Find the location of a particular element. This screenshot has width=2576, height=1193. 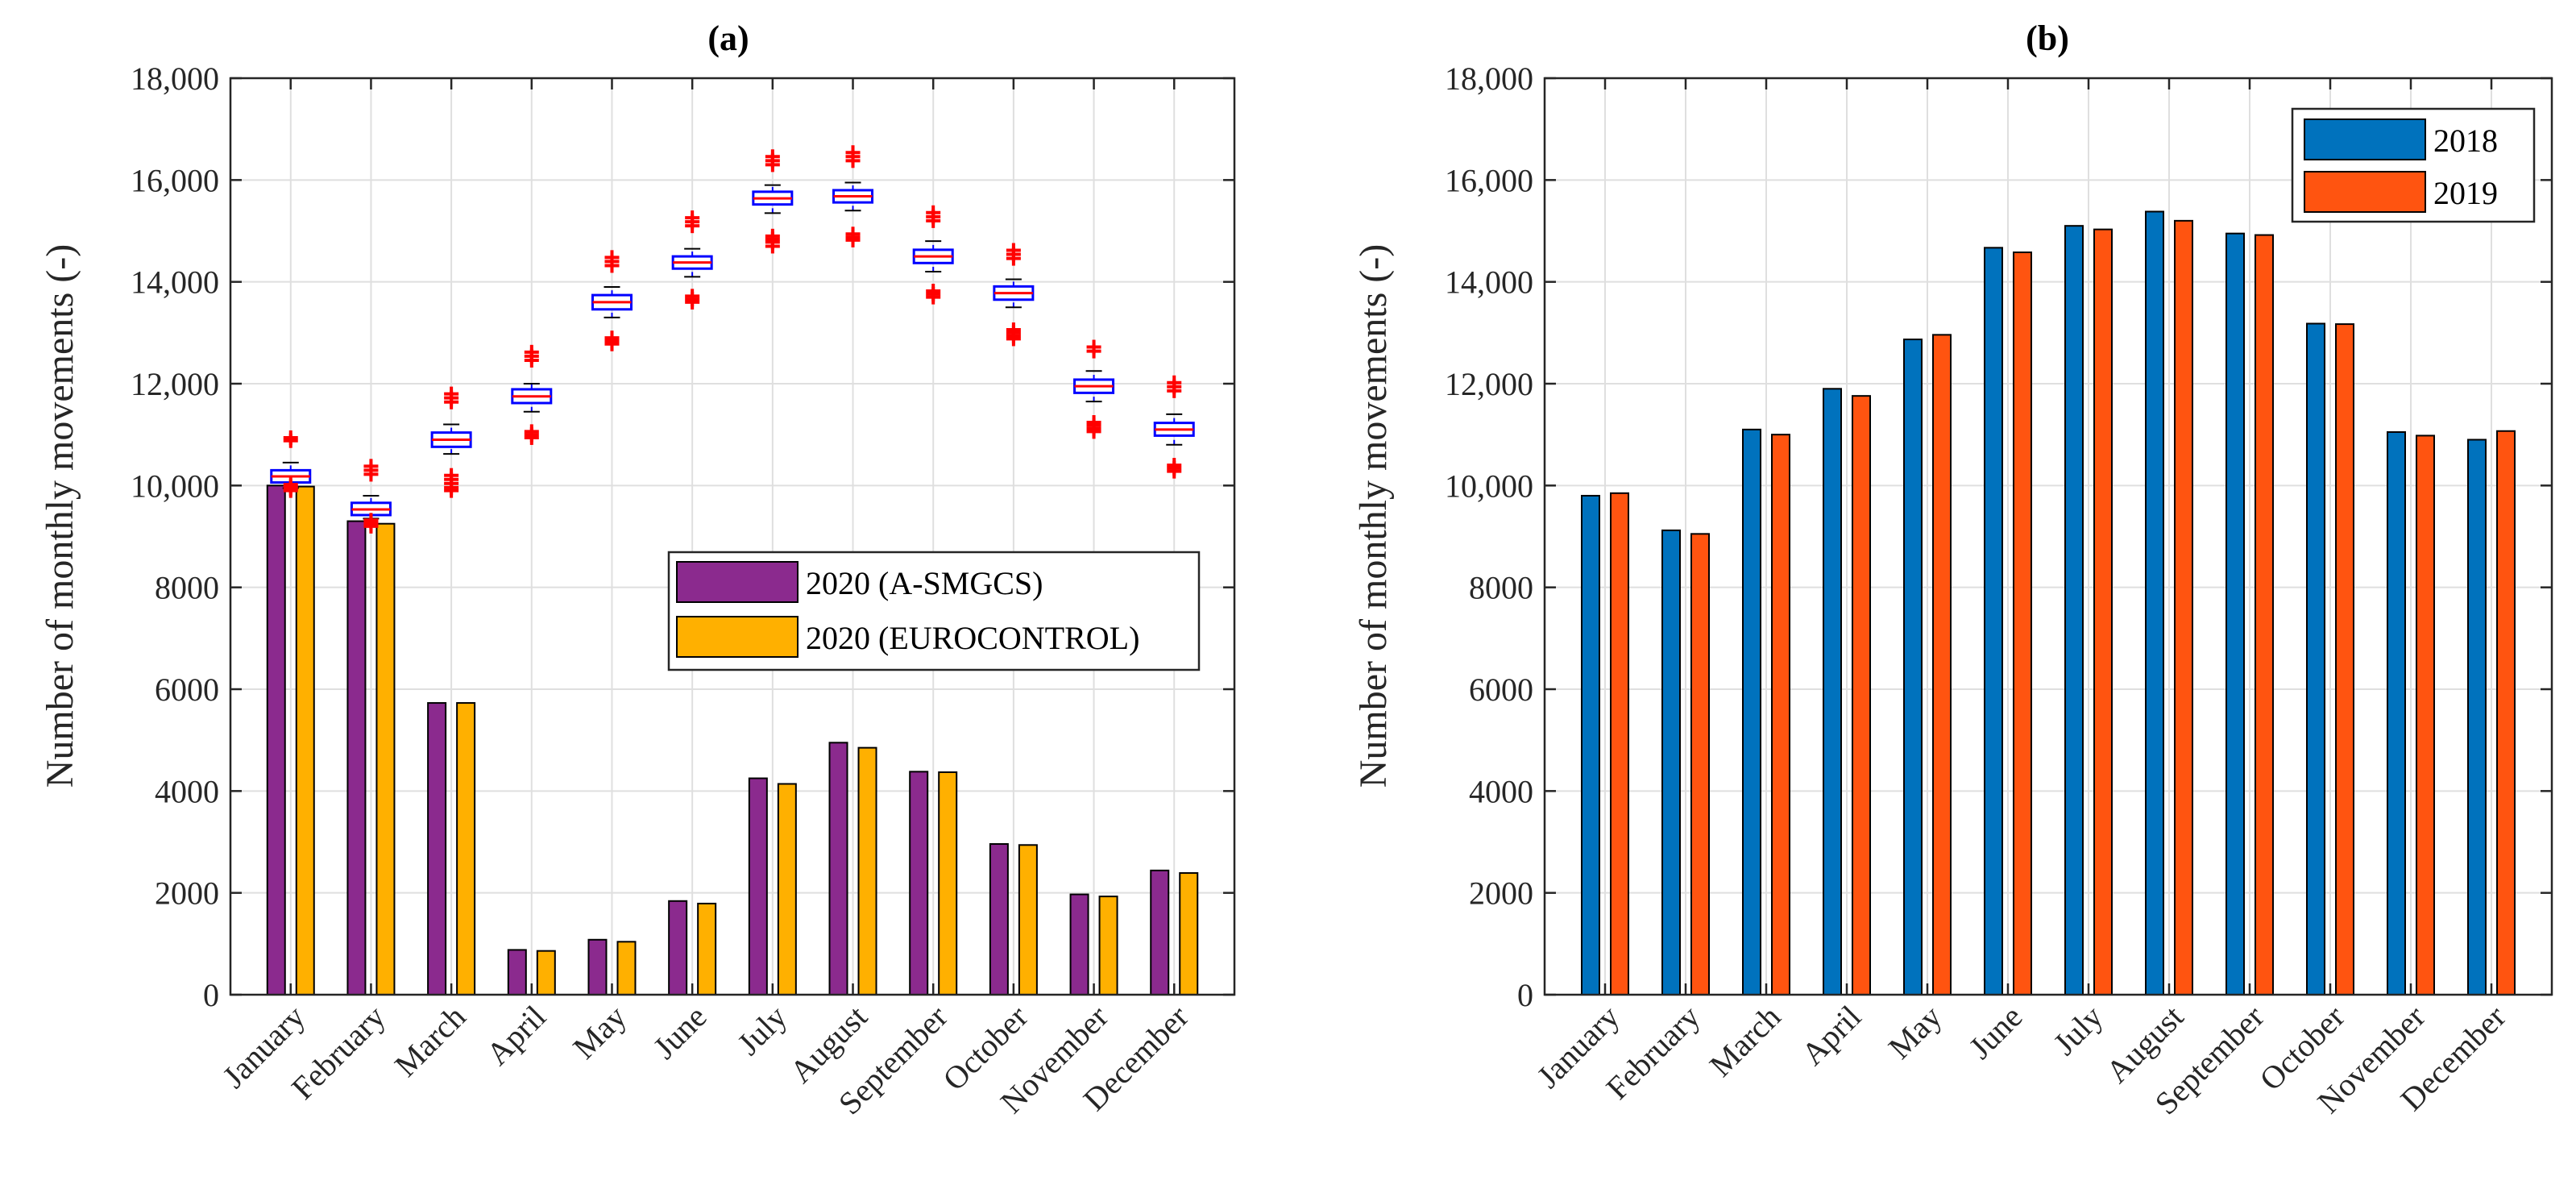

legend-swatch-eurocontrol is located at coordinates (737, 637).